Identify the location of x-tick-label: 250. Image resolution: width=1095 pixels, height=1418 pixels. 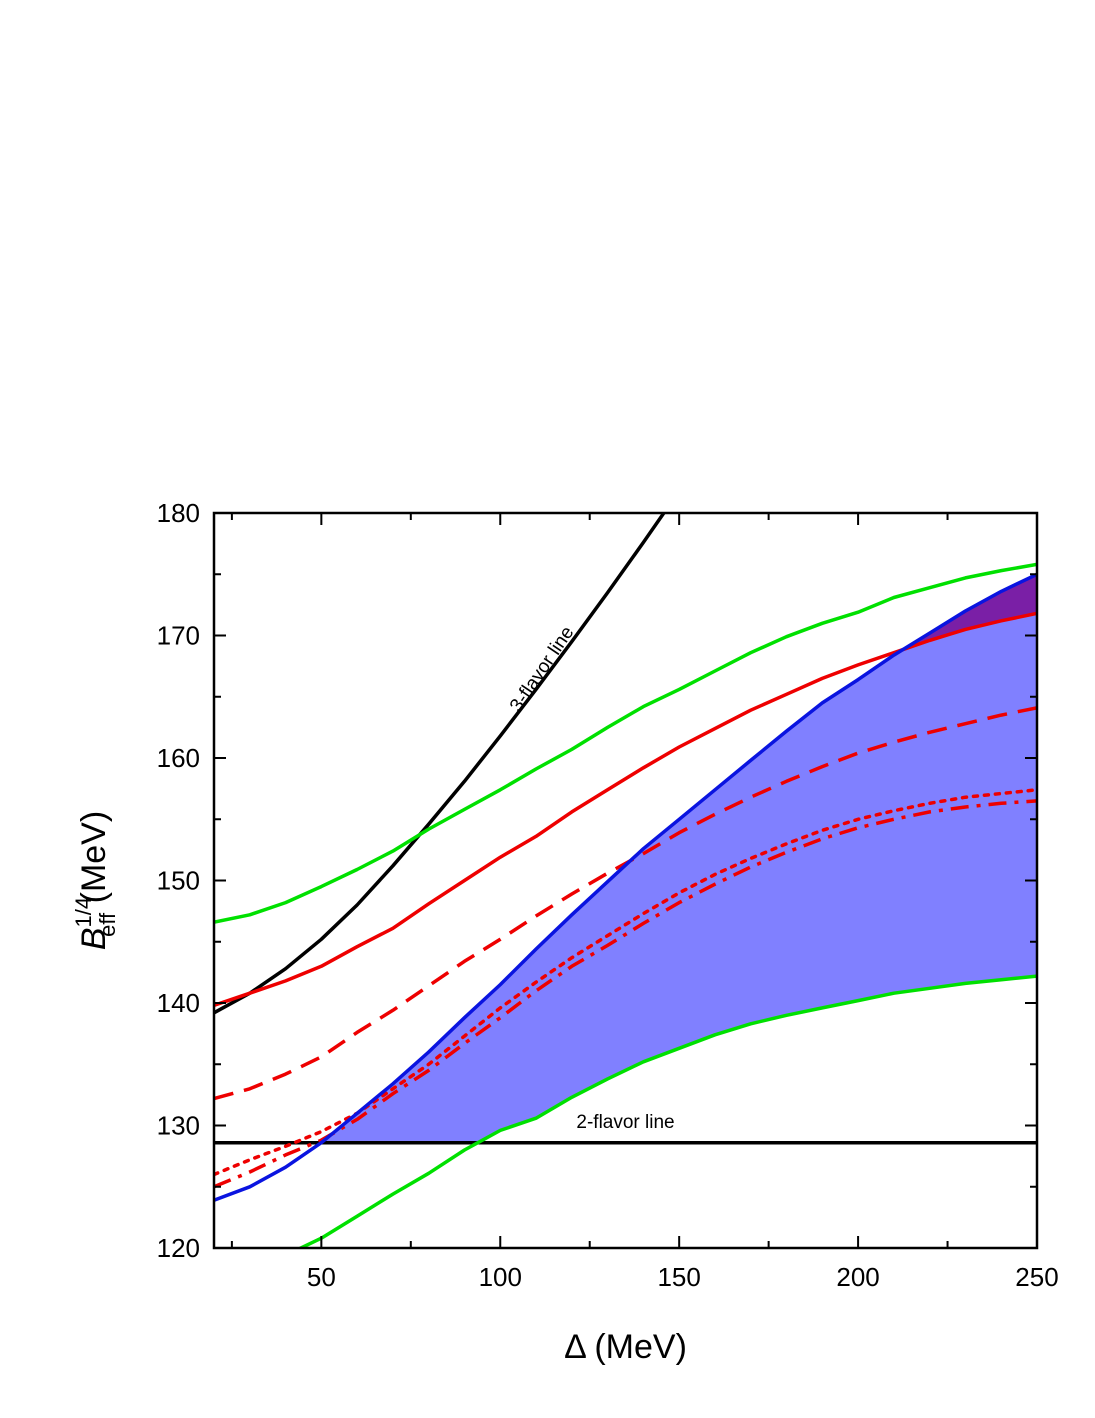
(1036, 1277).